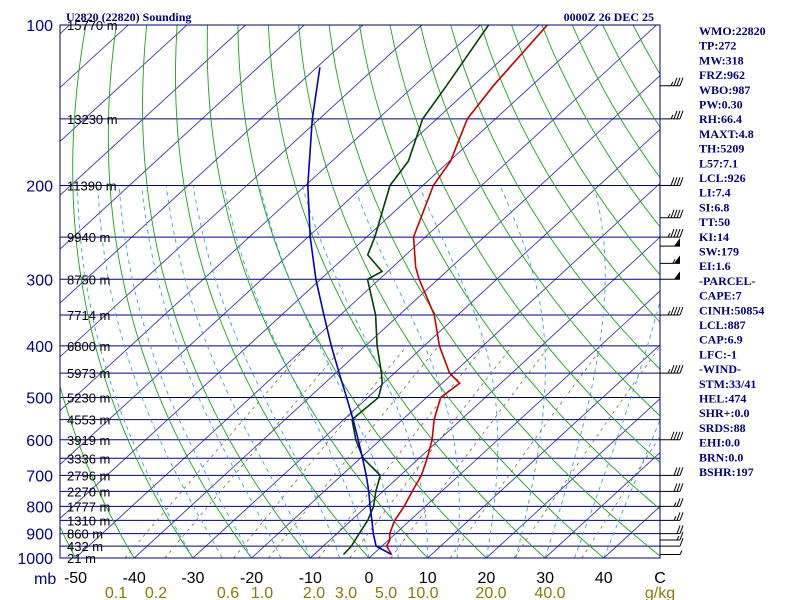 Image resolution: width=800 pixels, height=600 pixels. I want to click on pressure-tick-label: 600, so click(39, 441).